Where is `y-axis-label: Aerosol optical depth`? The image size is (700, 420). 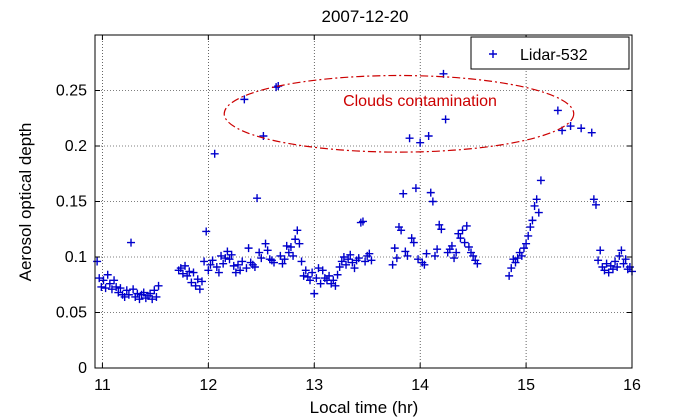
y-axis-label: Aerosol optical depth is located at coordinates (25, 202).